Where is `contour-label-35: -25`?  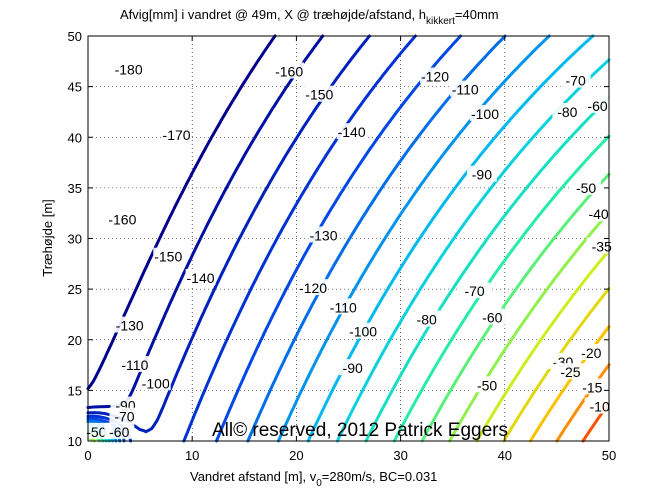
contour-label-35: -25 is located at coordinates (570, 372).